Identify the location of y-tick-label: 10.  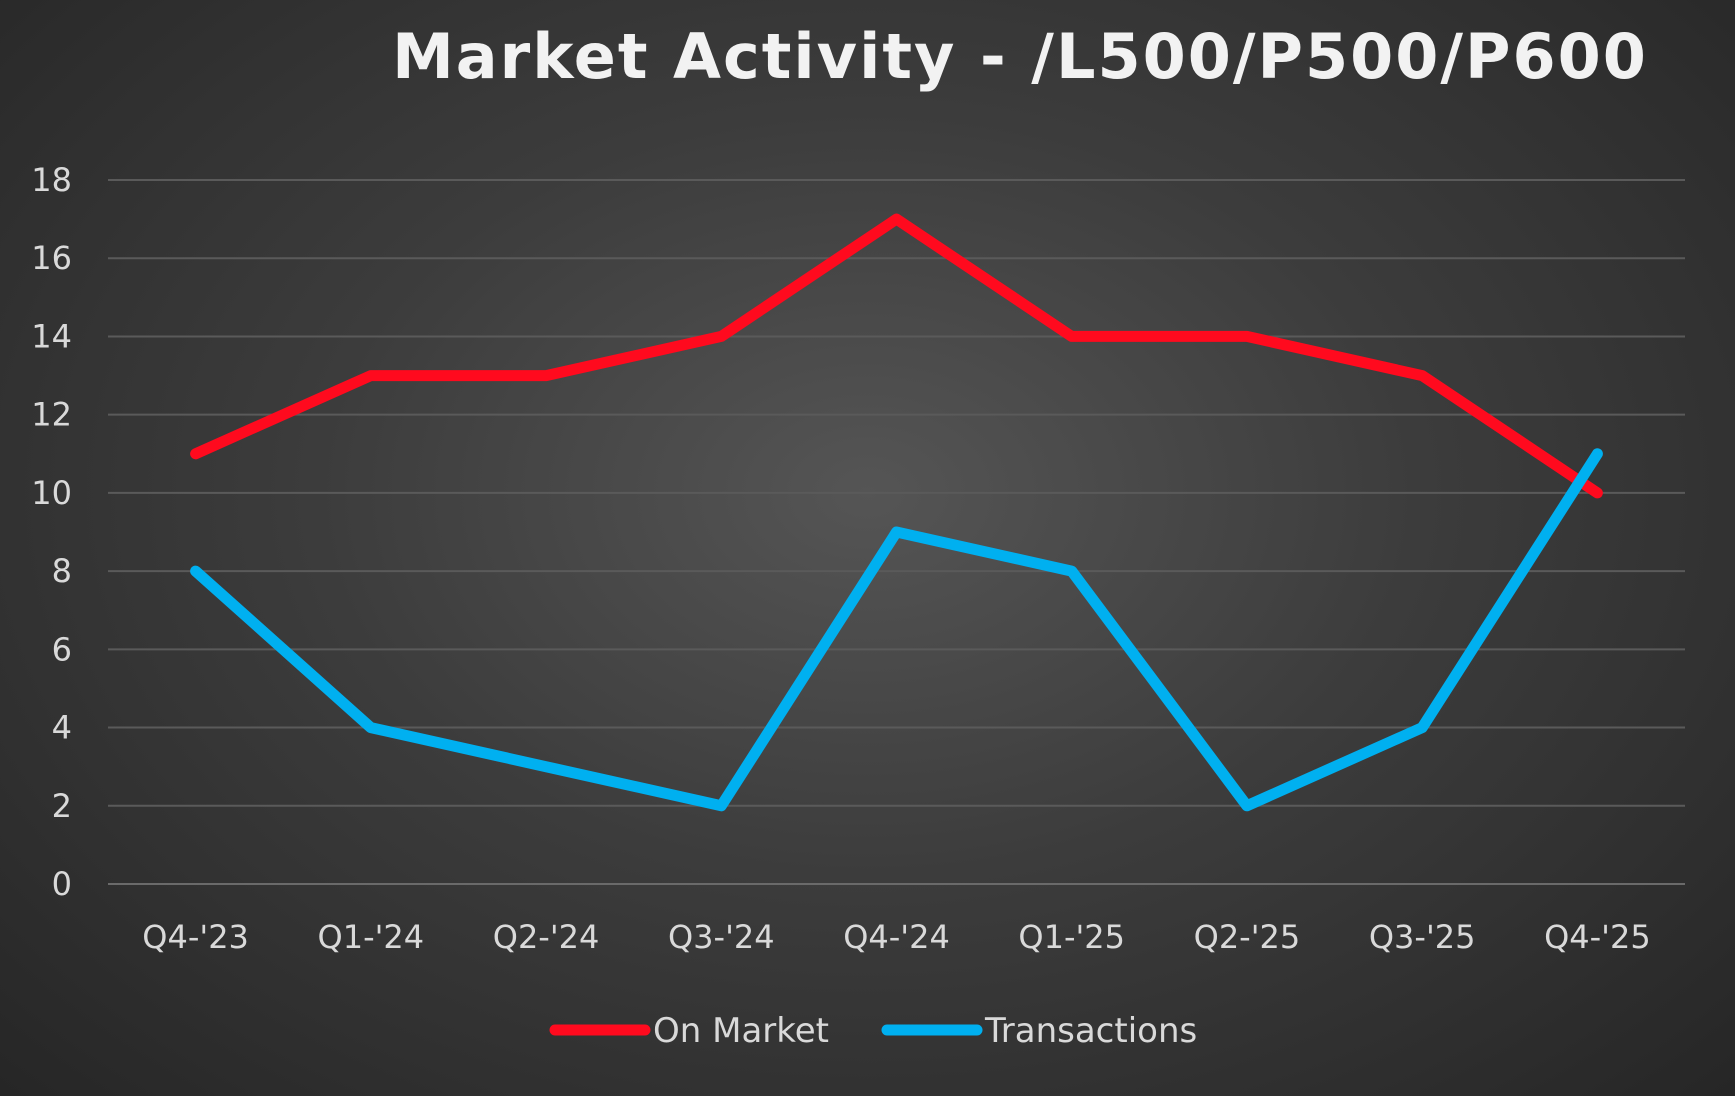
(51, 493).